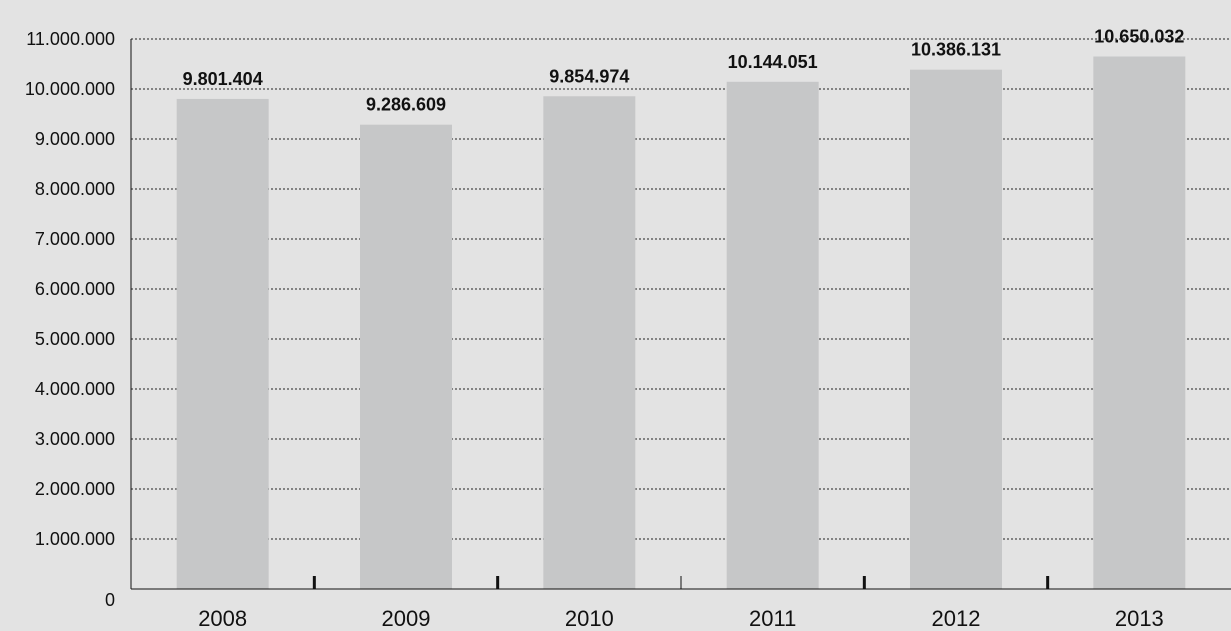 The height and width of the screenshot is (631, 1231). I want to click on x-category-label: 2010, so click(589, 618).